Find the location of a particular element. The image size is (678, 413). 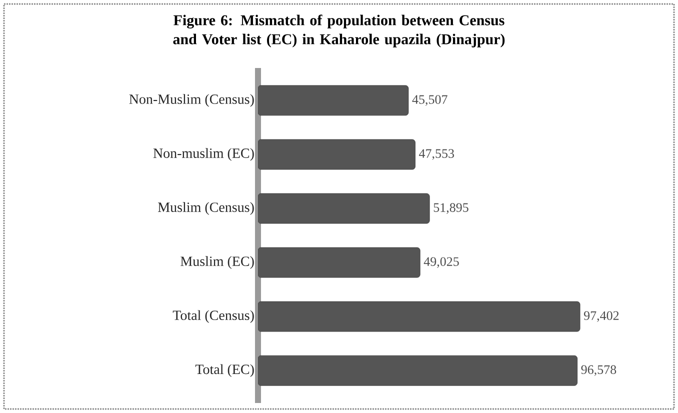

data-label: 45,507 is located at coordinates (430, 100).